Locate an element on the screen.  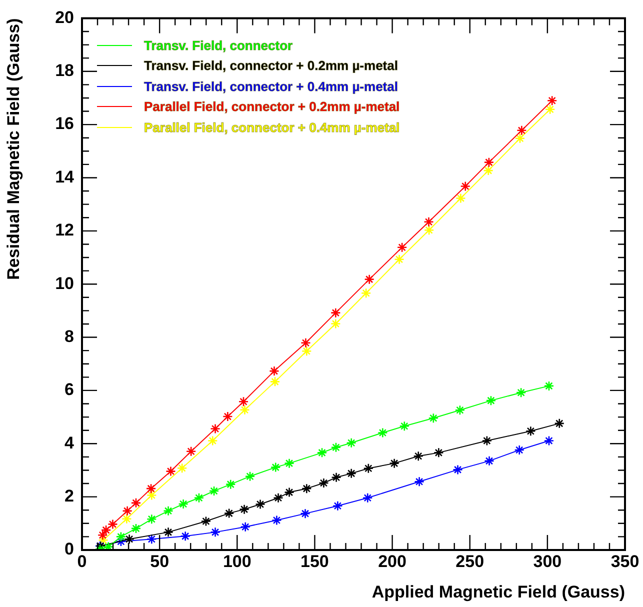
legend-label: Transv. Field, connector + 0.4mm µ-metal is located at coordinates (271, 86).